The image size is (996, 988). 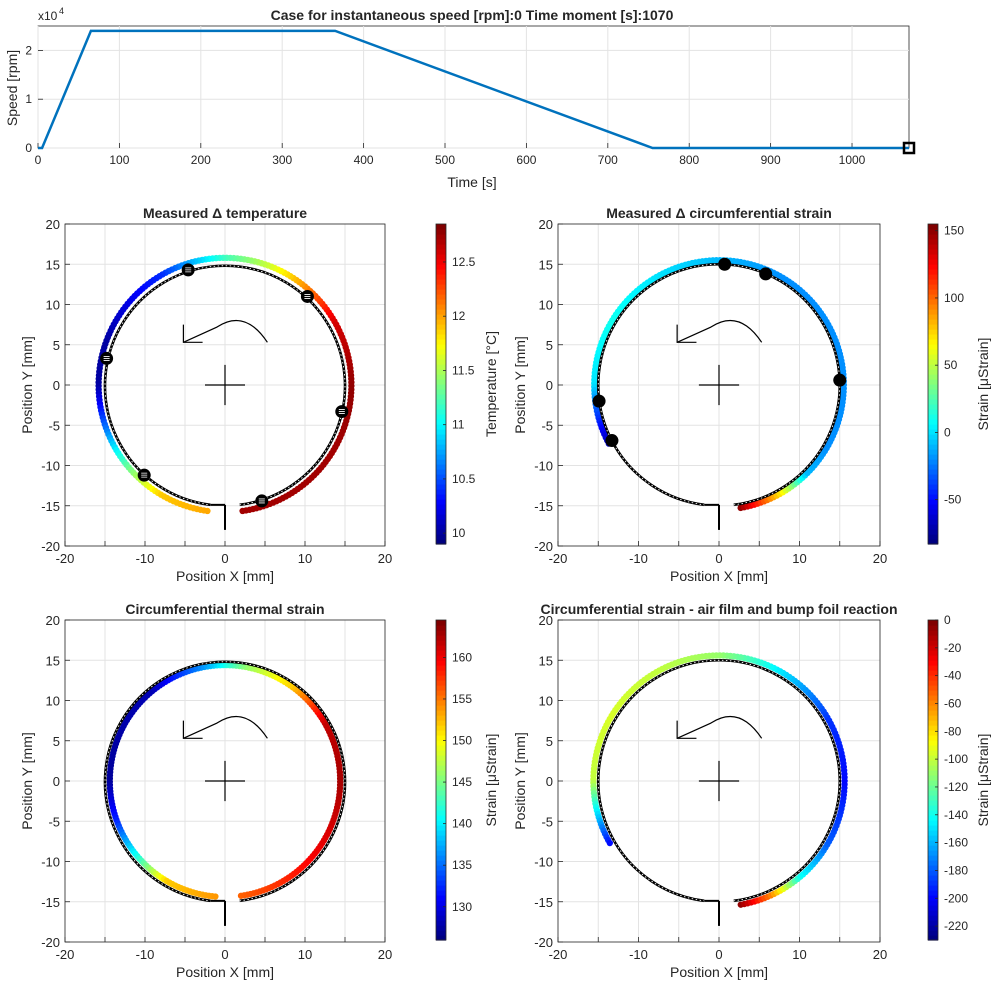 What do you see at coordinates (364, 160) in the screenshot?
I see `speed-xtick-label: 400` at bounding box center [364, 160].